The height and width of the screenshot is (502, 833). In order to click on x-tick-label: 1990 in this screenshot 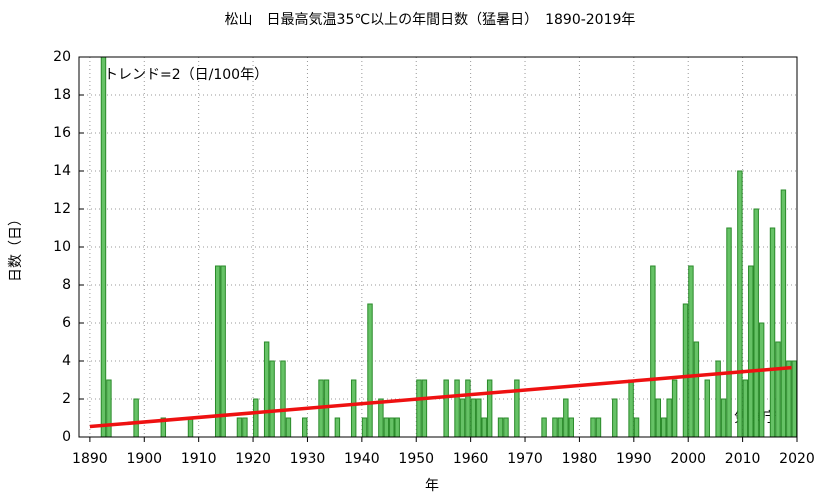, I will do `click(634, 459)`.